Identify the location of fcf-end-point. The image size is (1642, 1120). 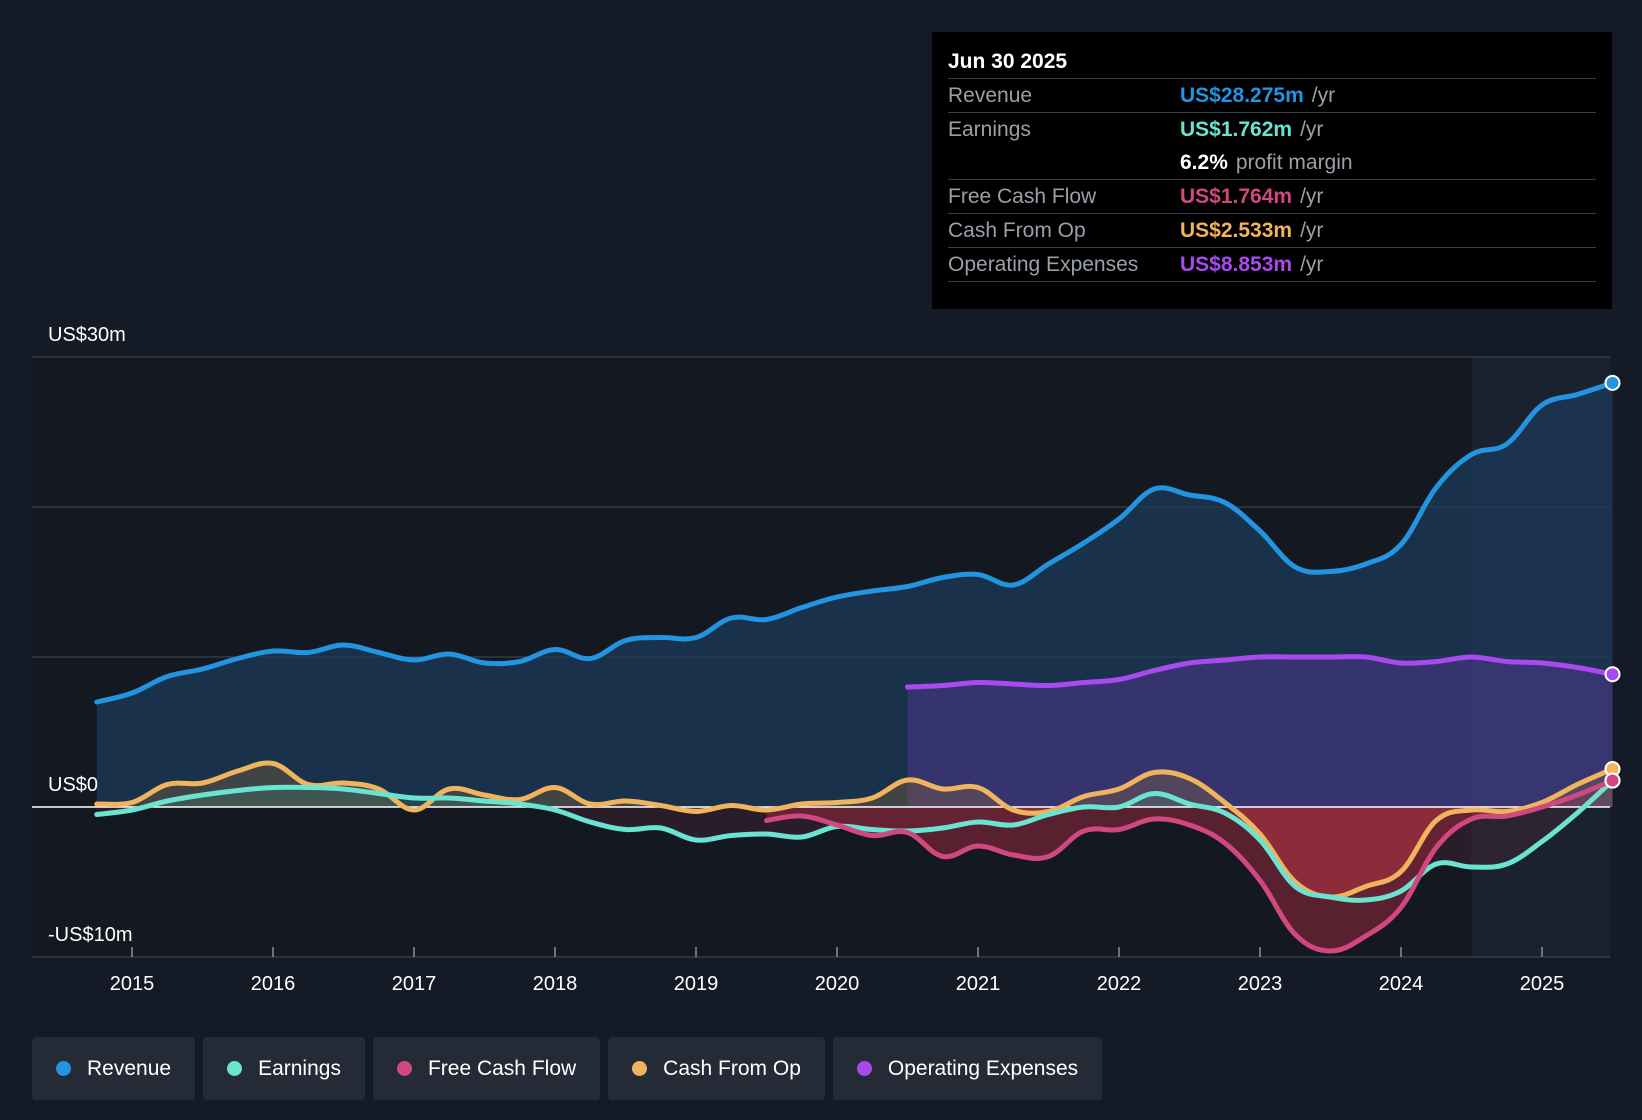
(1612, 780).